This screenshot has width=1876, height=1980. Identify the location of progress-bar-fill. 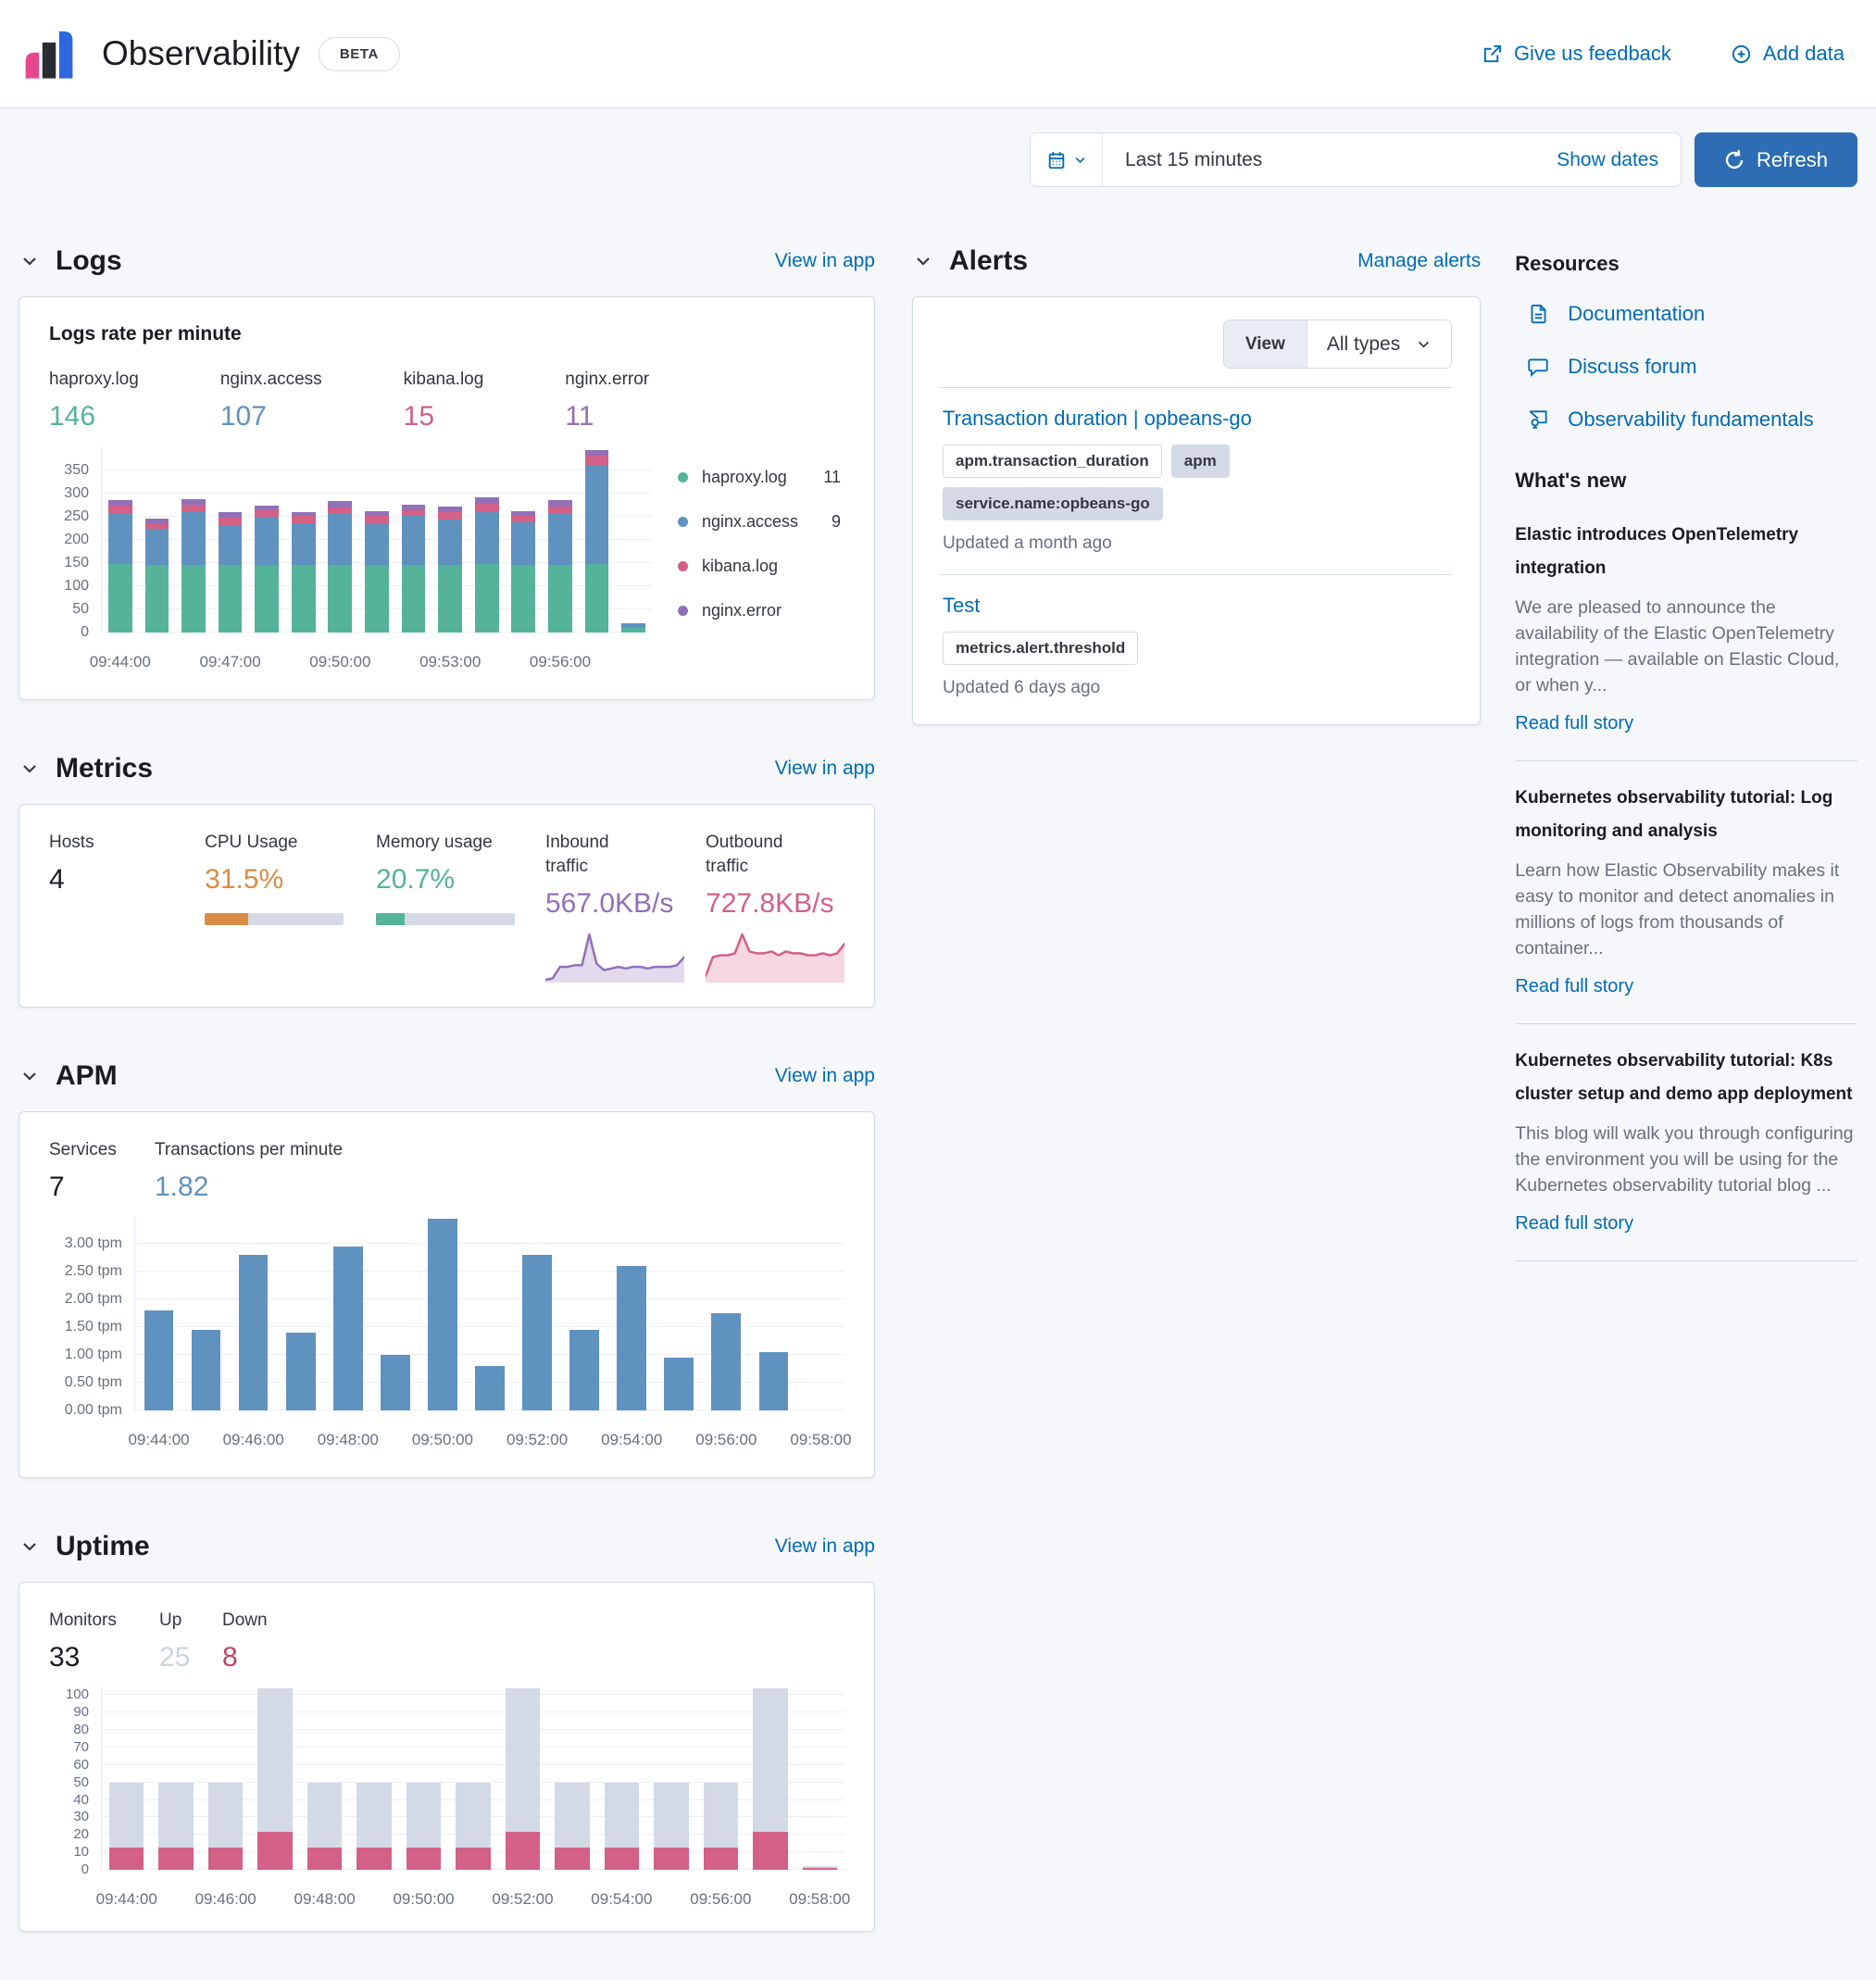
(391, 919).